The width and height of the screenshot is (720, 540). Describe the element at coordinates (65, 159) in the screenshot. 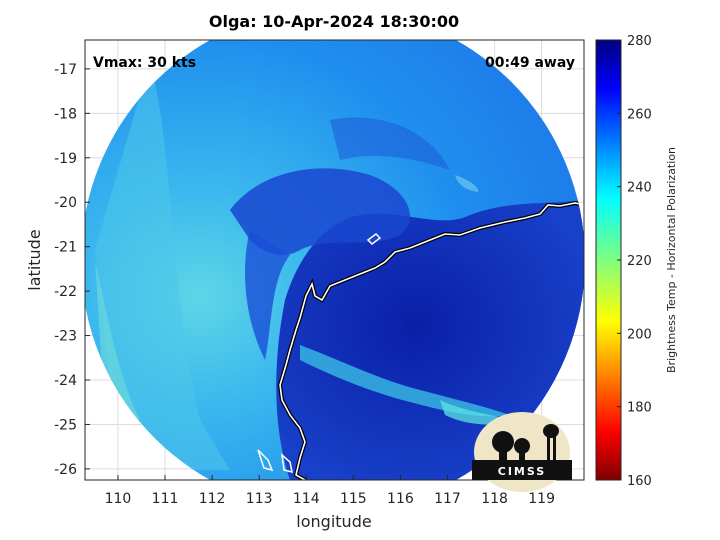

I see `y-tick-label: -19` at that location.